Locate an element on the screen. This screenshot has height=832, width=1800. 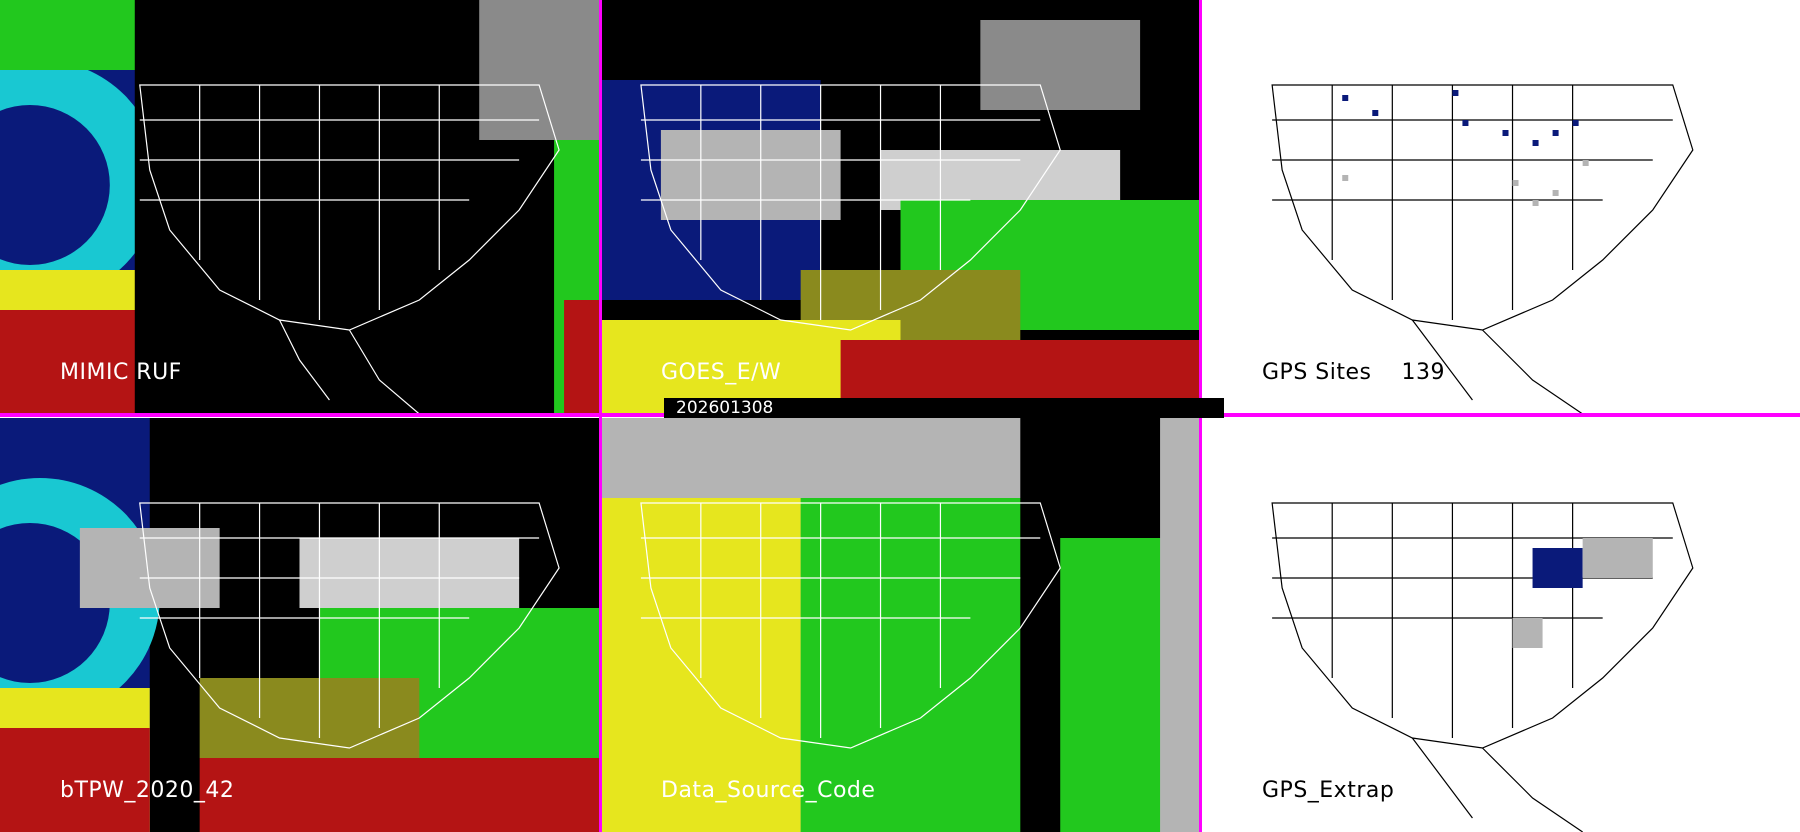
gps-site-markers is located at coordinates (1460, 118).